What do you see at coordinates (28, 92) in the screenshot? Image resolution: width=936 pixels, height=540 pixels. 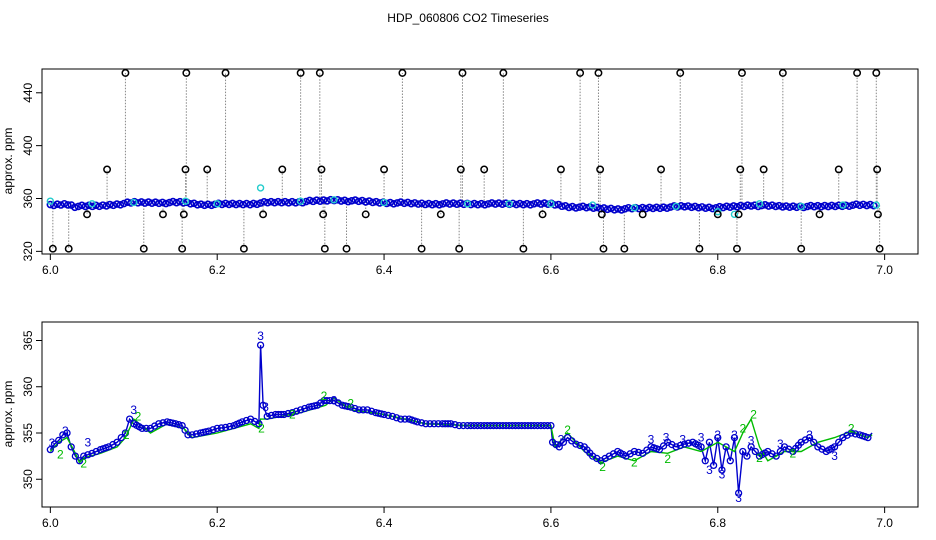 I see `top-y-tick-label: 440` at bounding box center [28, 92].